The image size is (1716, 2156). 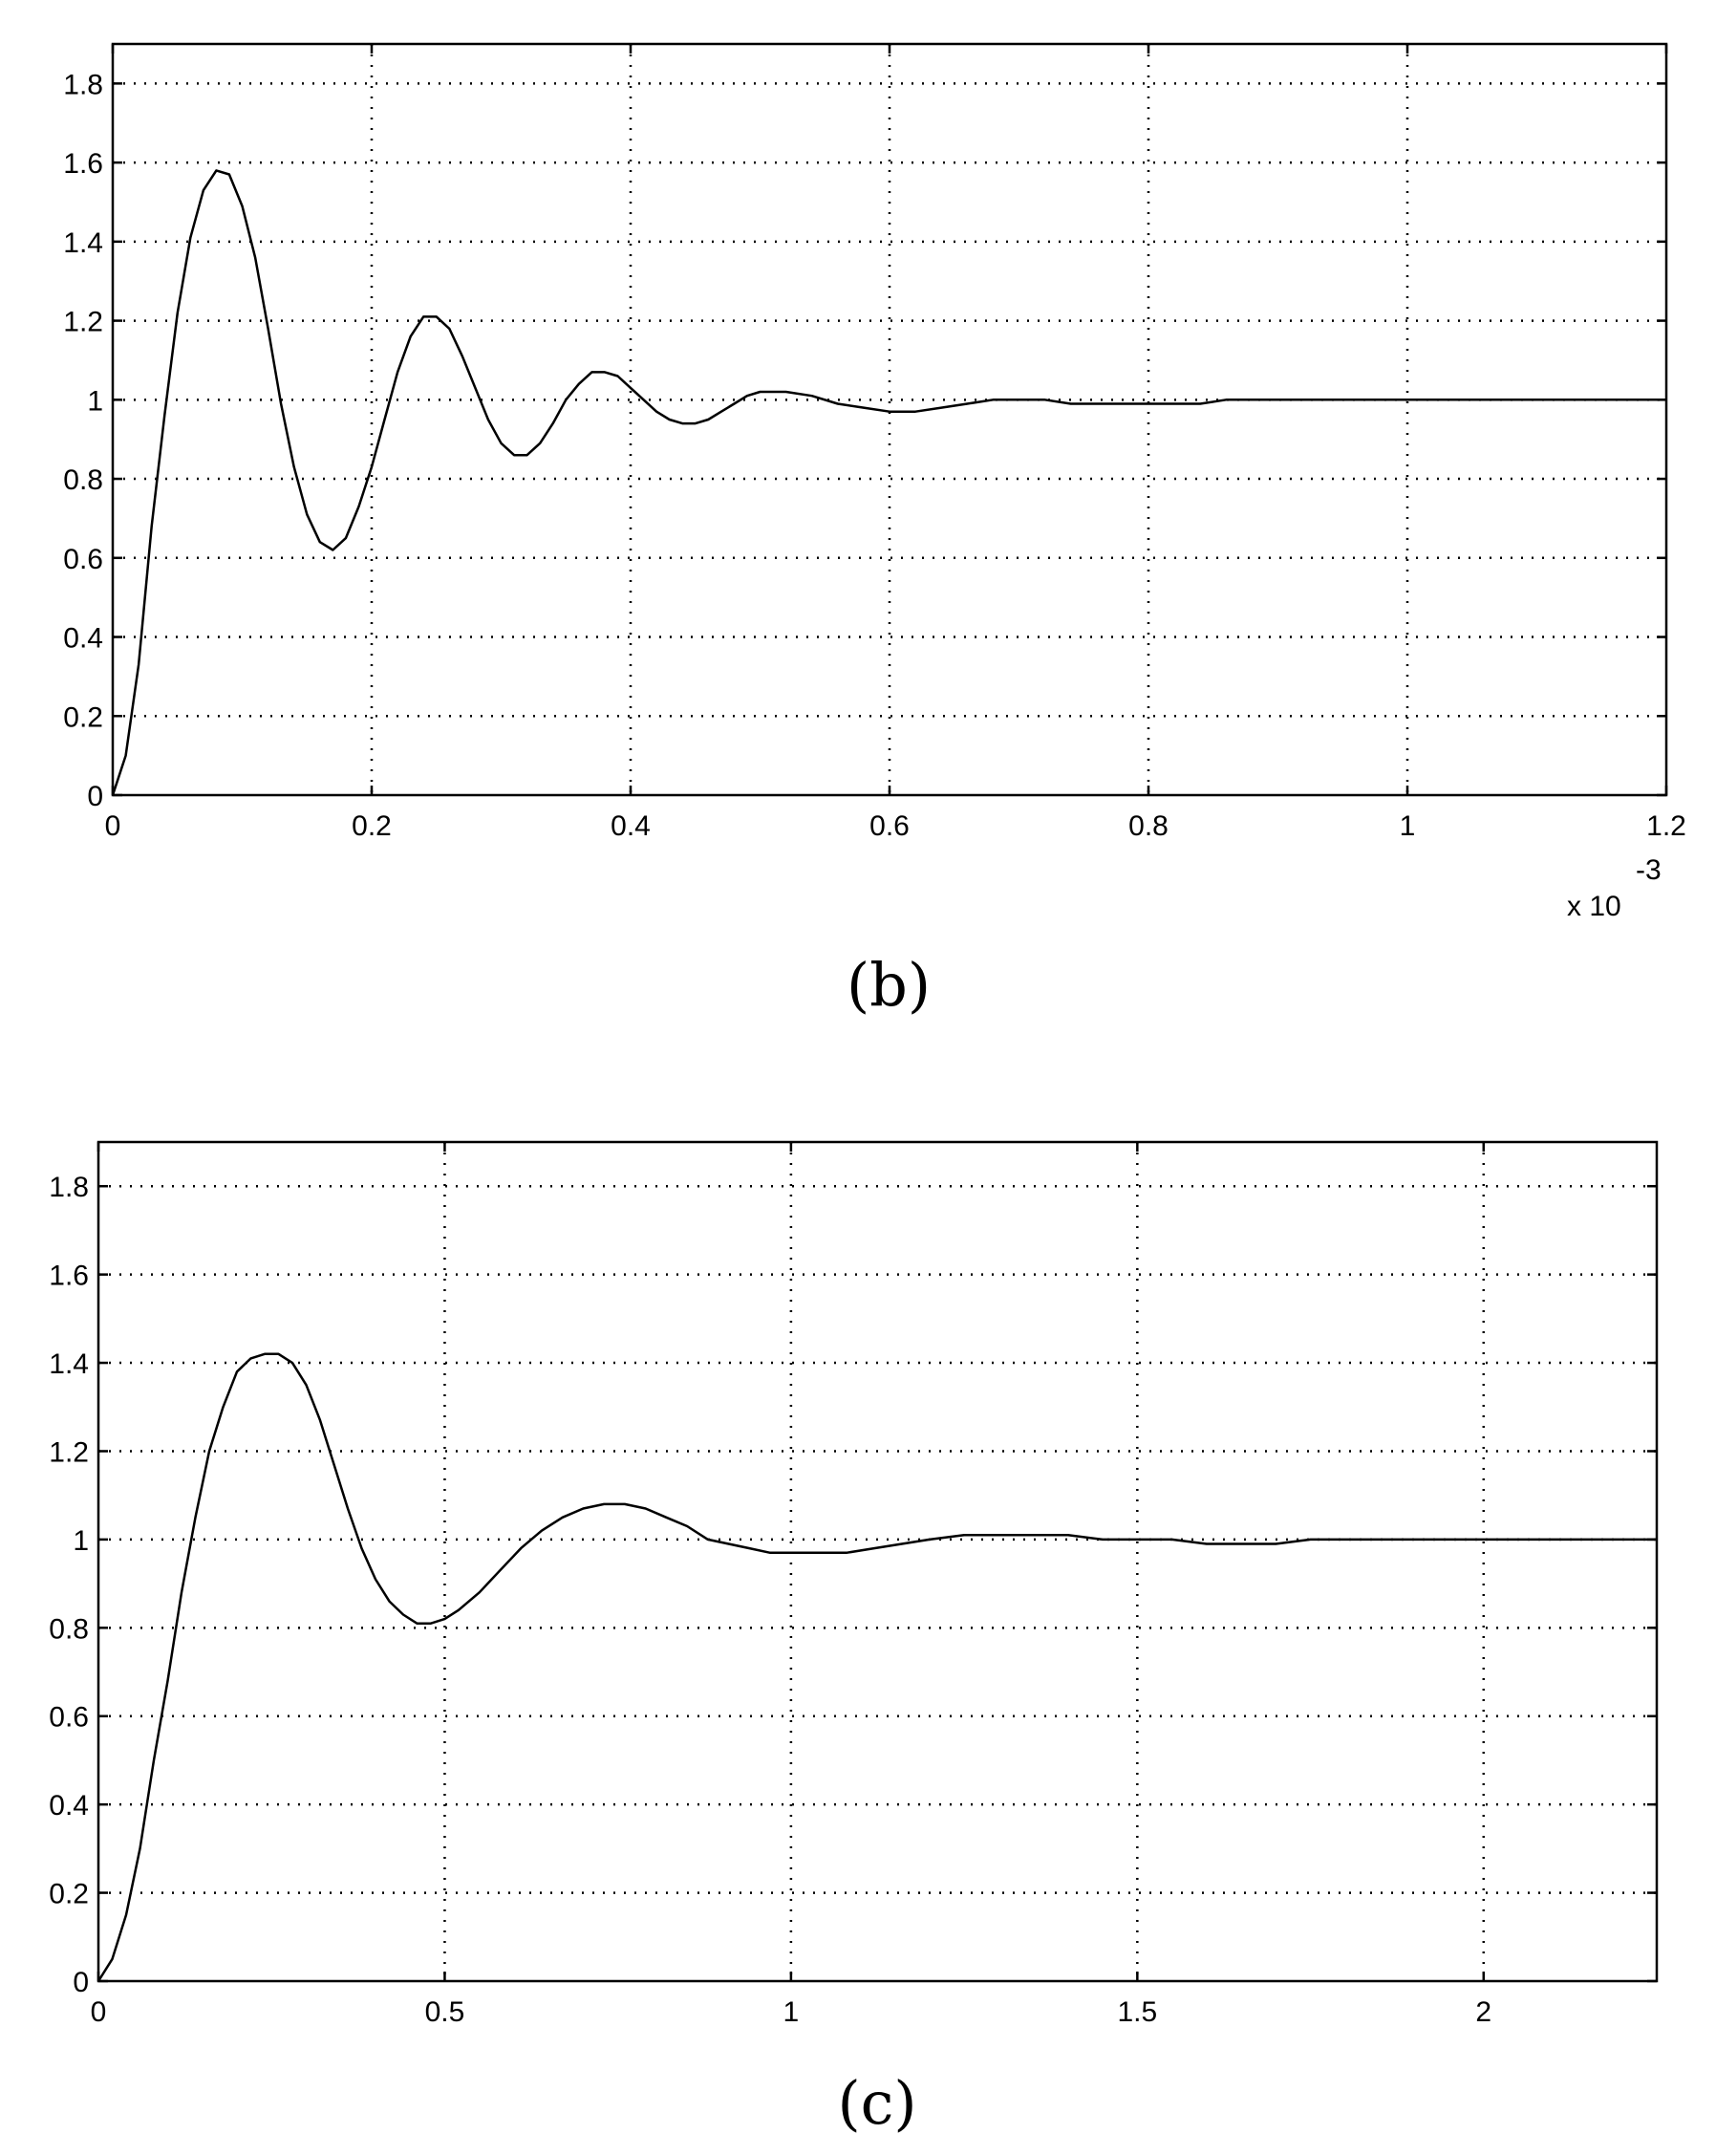 What do you see at coordinates (1649, 870) in the screenshot?
I see `x-exponent-power: -3` at bounding box center [1649, 870].